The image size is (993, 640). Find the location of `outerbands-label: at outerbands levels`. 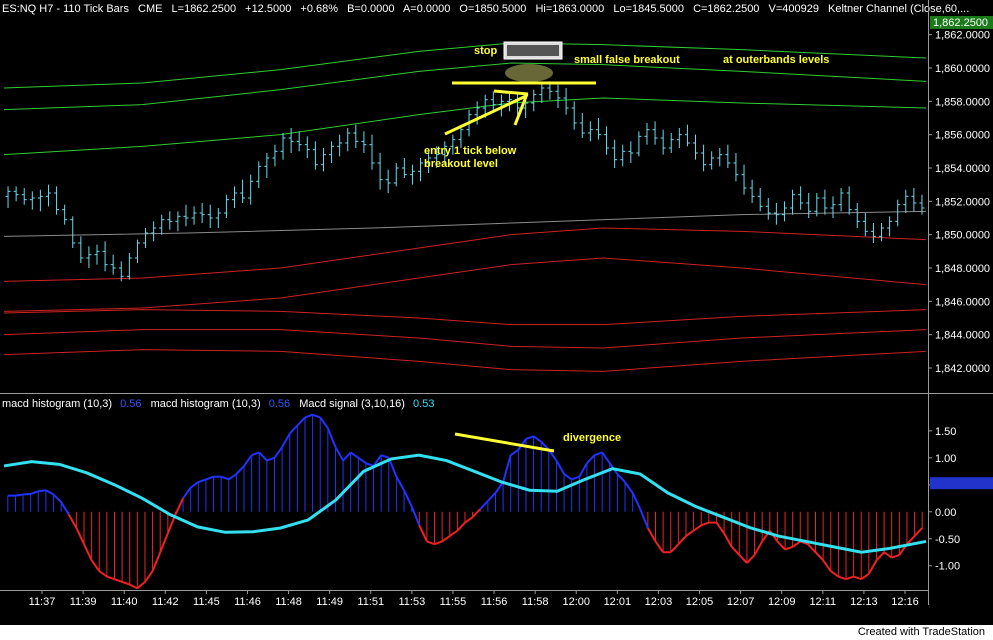

outerbands-label: at outerbands levels is located at coordinates (776, 60).